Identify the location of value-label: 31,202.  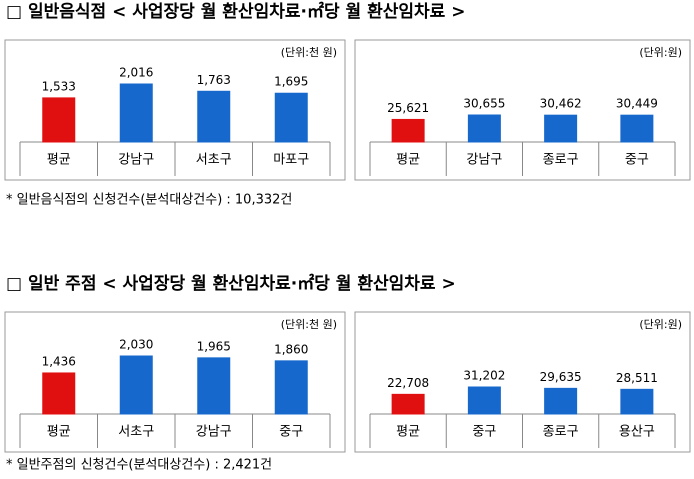
(484, 376).